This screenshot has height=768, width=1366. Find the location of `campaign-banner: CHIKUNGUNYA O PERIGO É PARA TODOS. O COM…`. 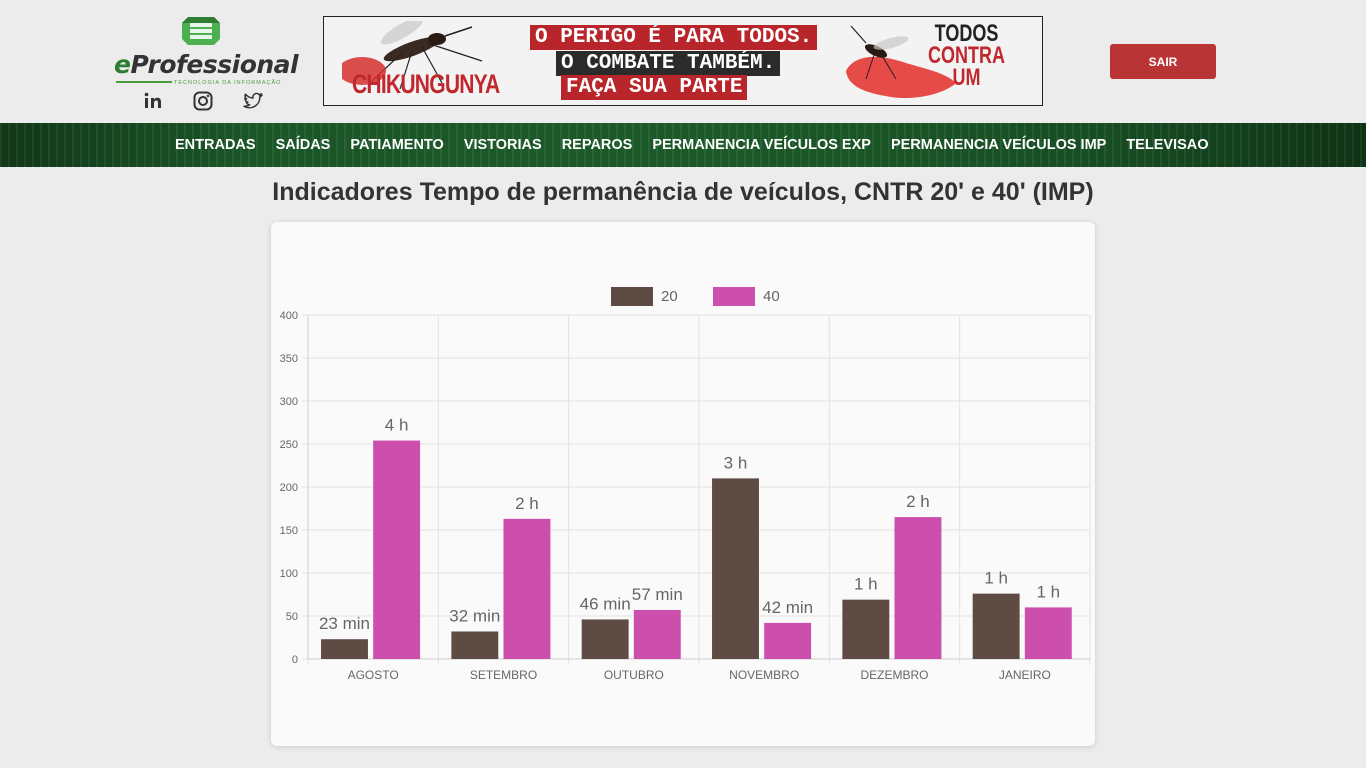

campaign-banner: CHIKUNGUNYA O PERIGO É PARA TODOS. O COM… is located at coordinates (683, 61).